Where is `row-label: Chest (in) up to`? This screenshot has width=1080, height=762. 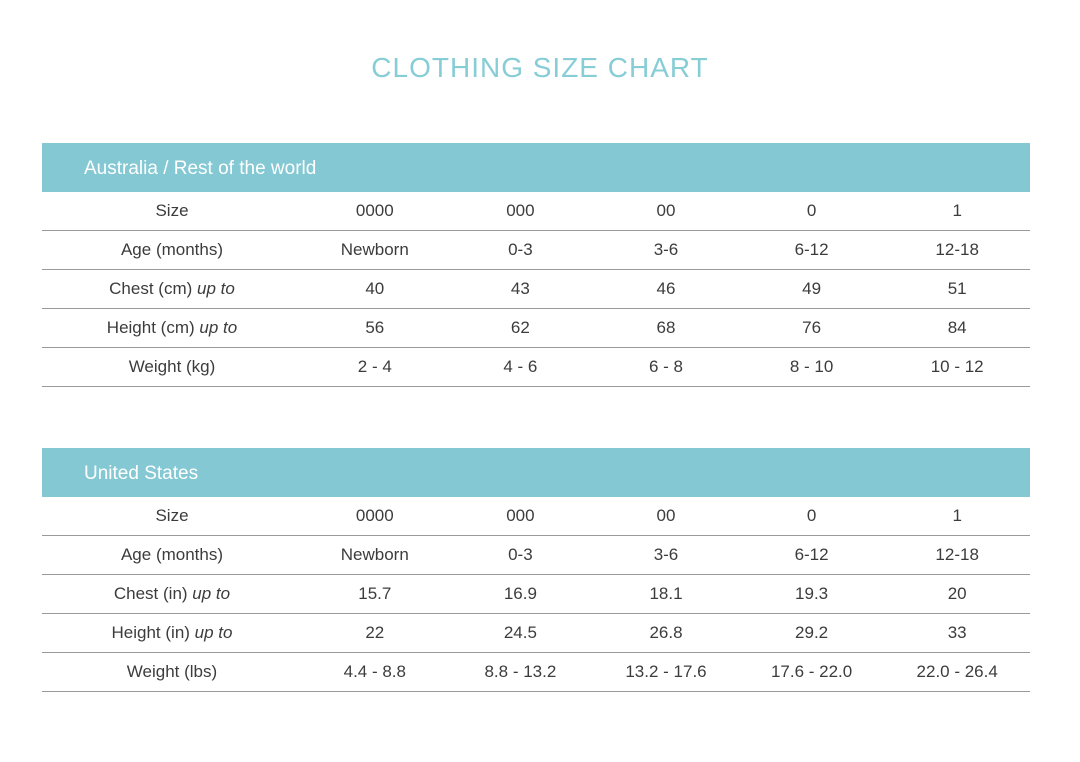 row-label: Chest (in) up to is located at coordinates (172, 594).